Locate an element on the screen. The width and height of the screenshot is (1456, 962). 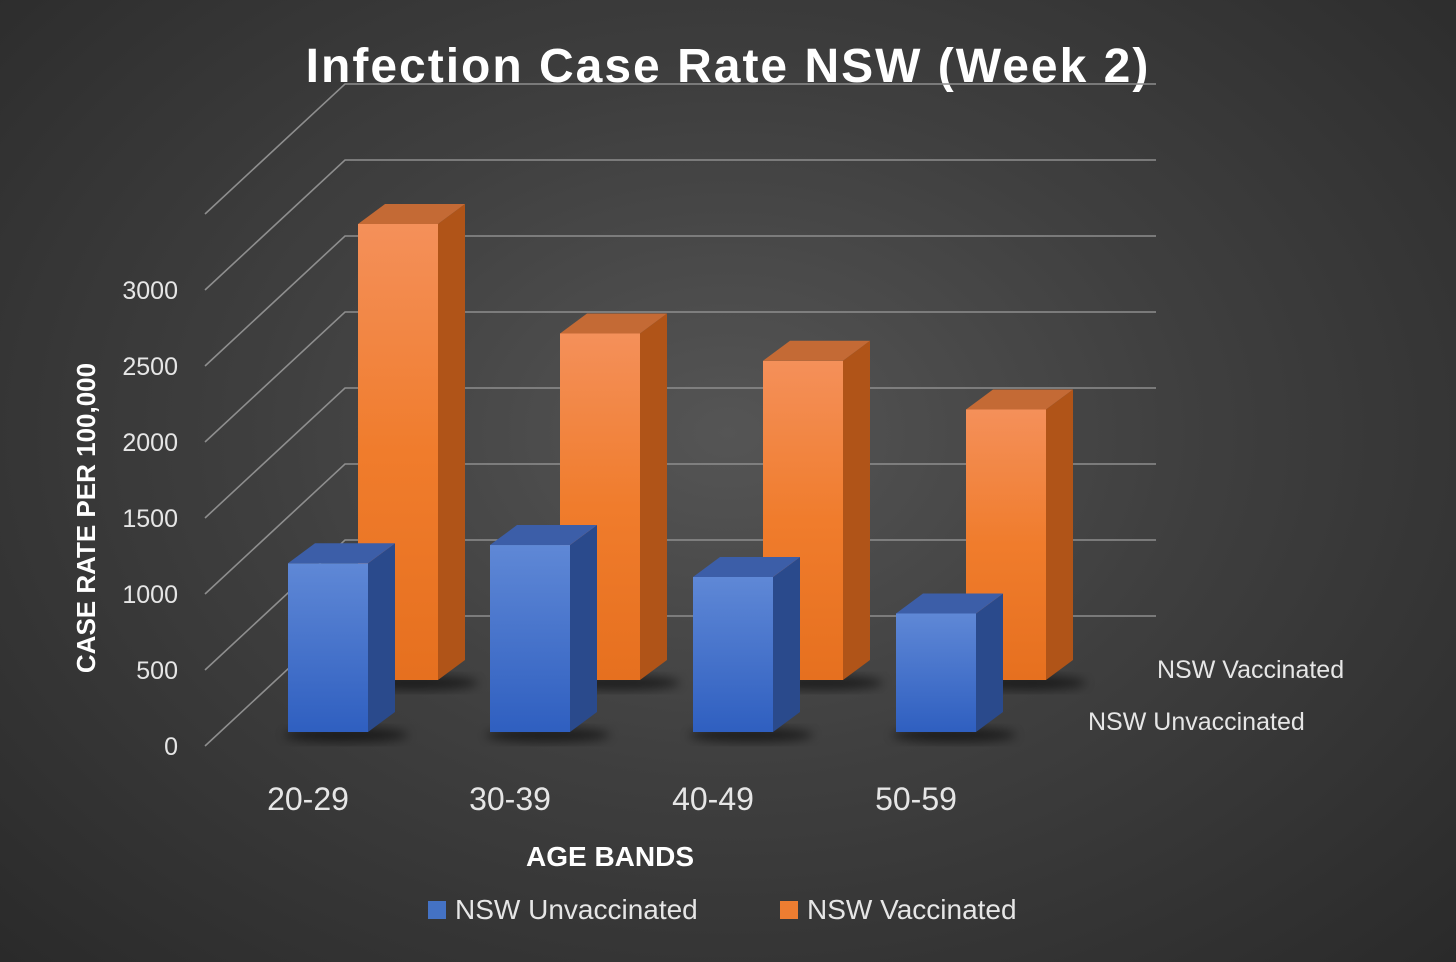
y-tick-label: 3000 is located at coordinates (150, 291).